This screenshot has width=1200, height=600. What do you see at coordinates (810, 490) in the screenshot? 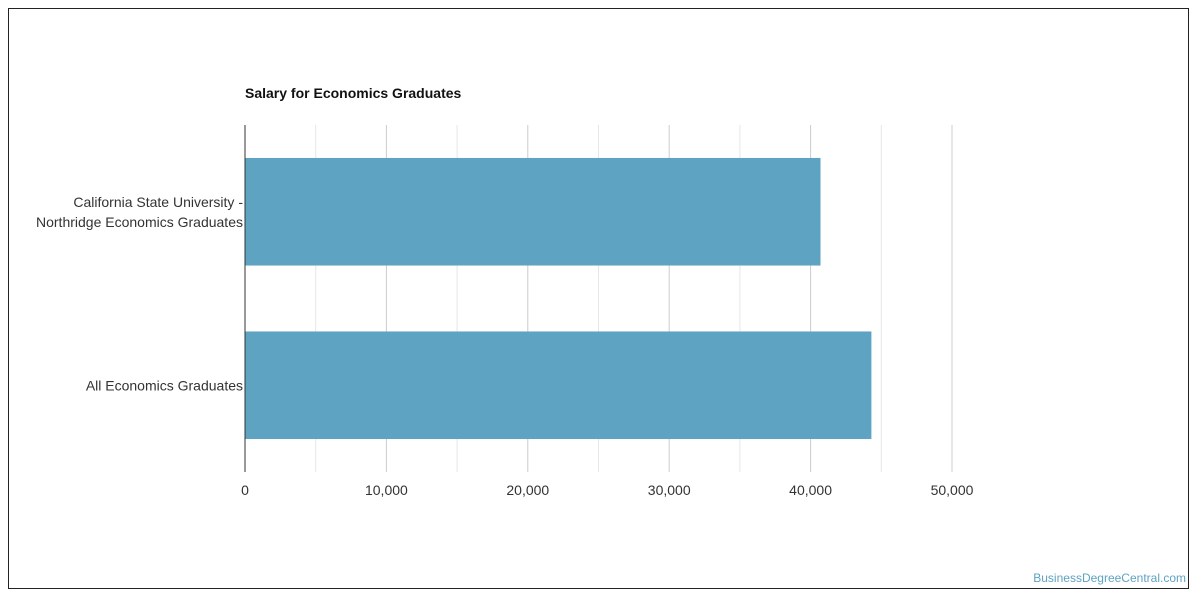
I see `x-tick-label: 40,000` at bounding box center [810, 490].